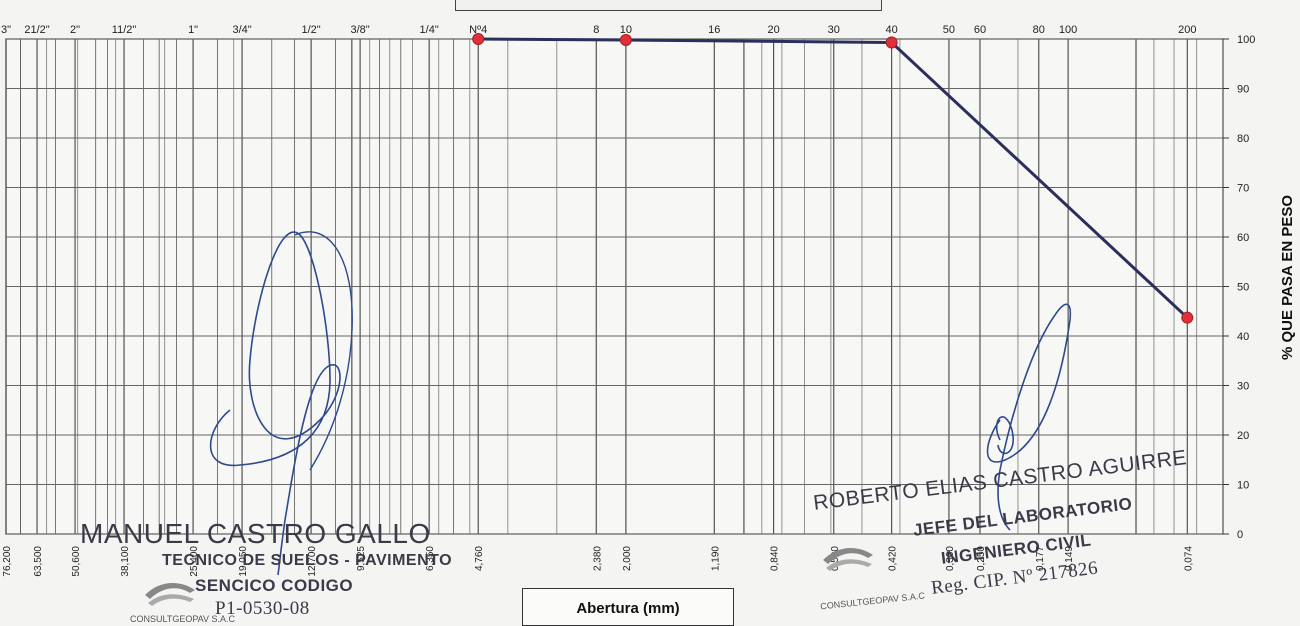  Describe the element at coordinates (1187, 30) in the screenshot. I see `sieve-label: 200` at that location.